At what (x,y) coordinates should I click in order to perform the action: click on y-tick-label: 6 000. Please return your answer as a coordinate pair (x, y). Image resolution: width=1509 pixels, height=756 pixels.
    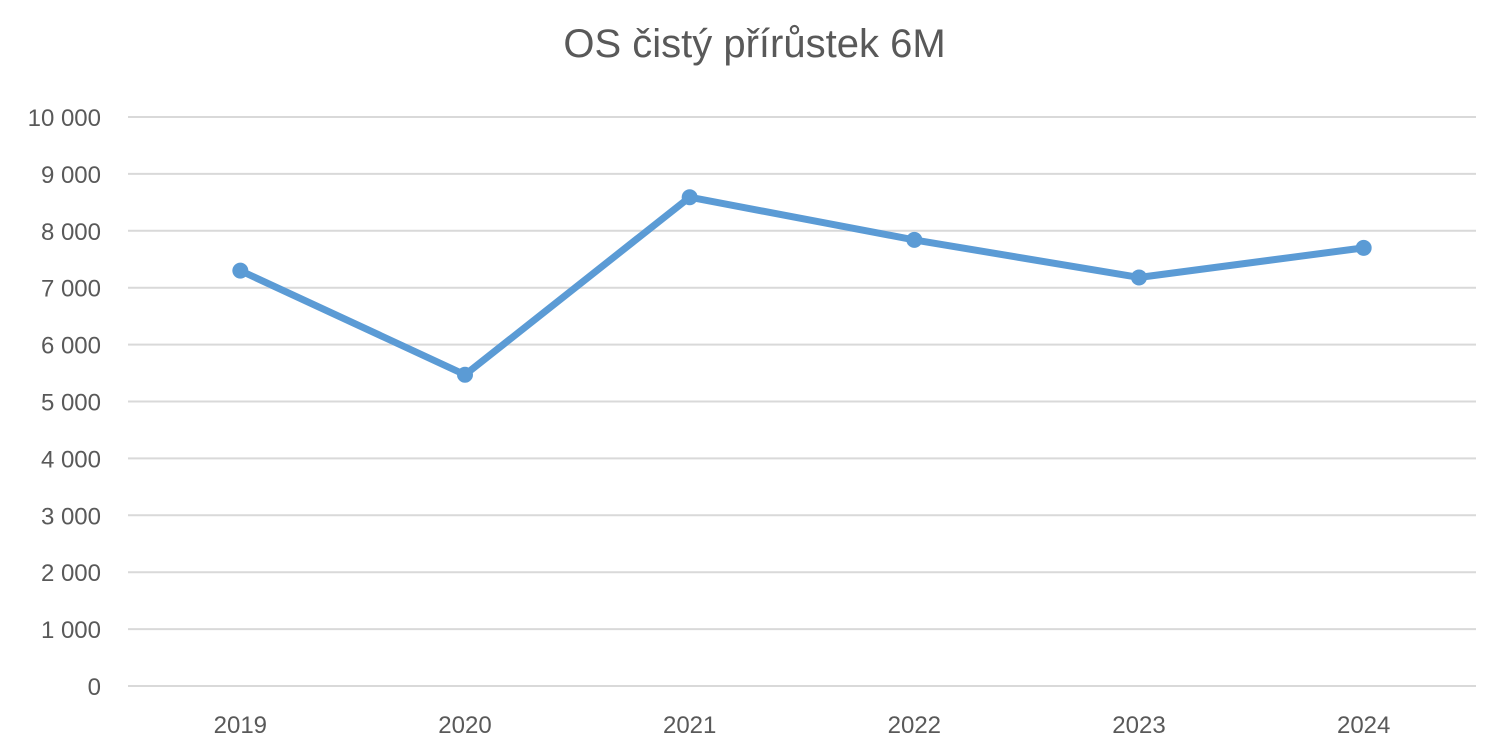
    Looking at the image, I should click on (71, 346).